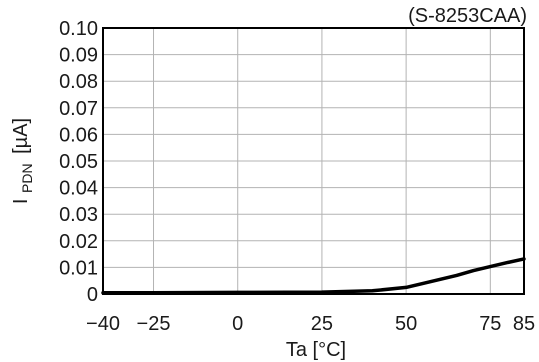 The width and height of the screenshot is (539, 362). I want to click on y-tick-label: 0.05, so click(78, 162).